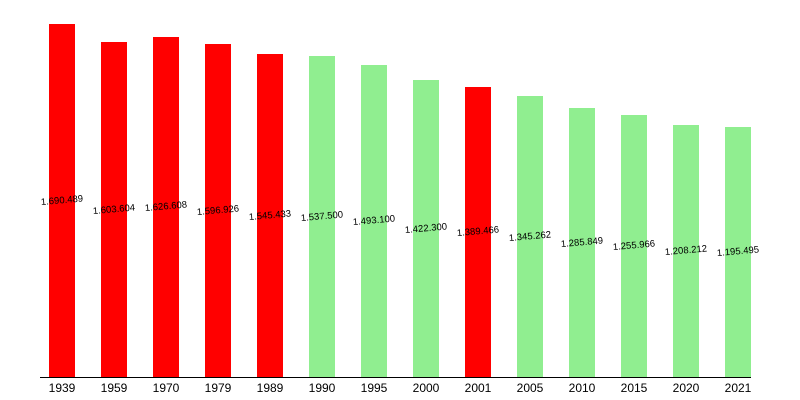 Image resolution: width=800 pixels, height=400 pixels. Describe the element at coordinates (738, 388) in the screenshot. I see `x-tick-label: 2021` at that location.